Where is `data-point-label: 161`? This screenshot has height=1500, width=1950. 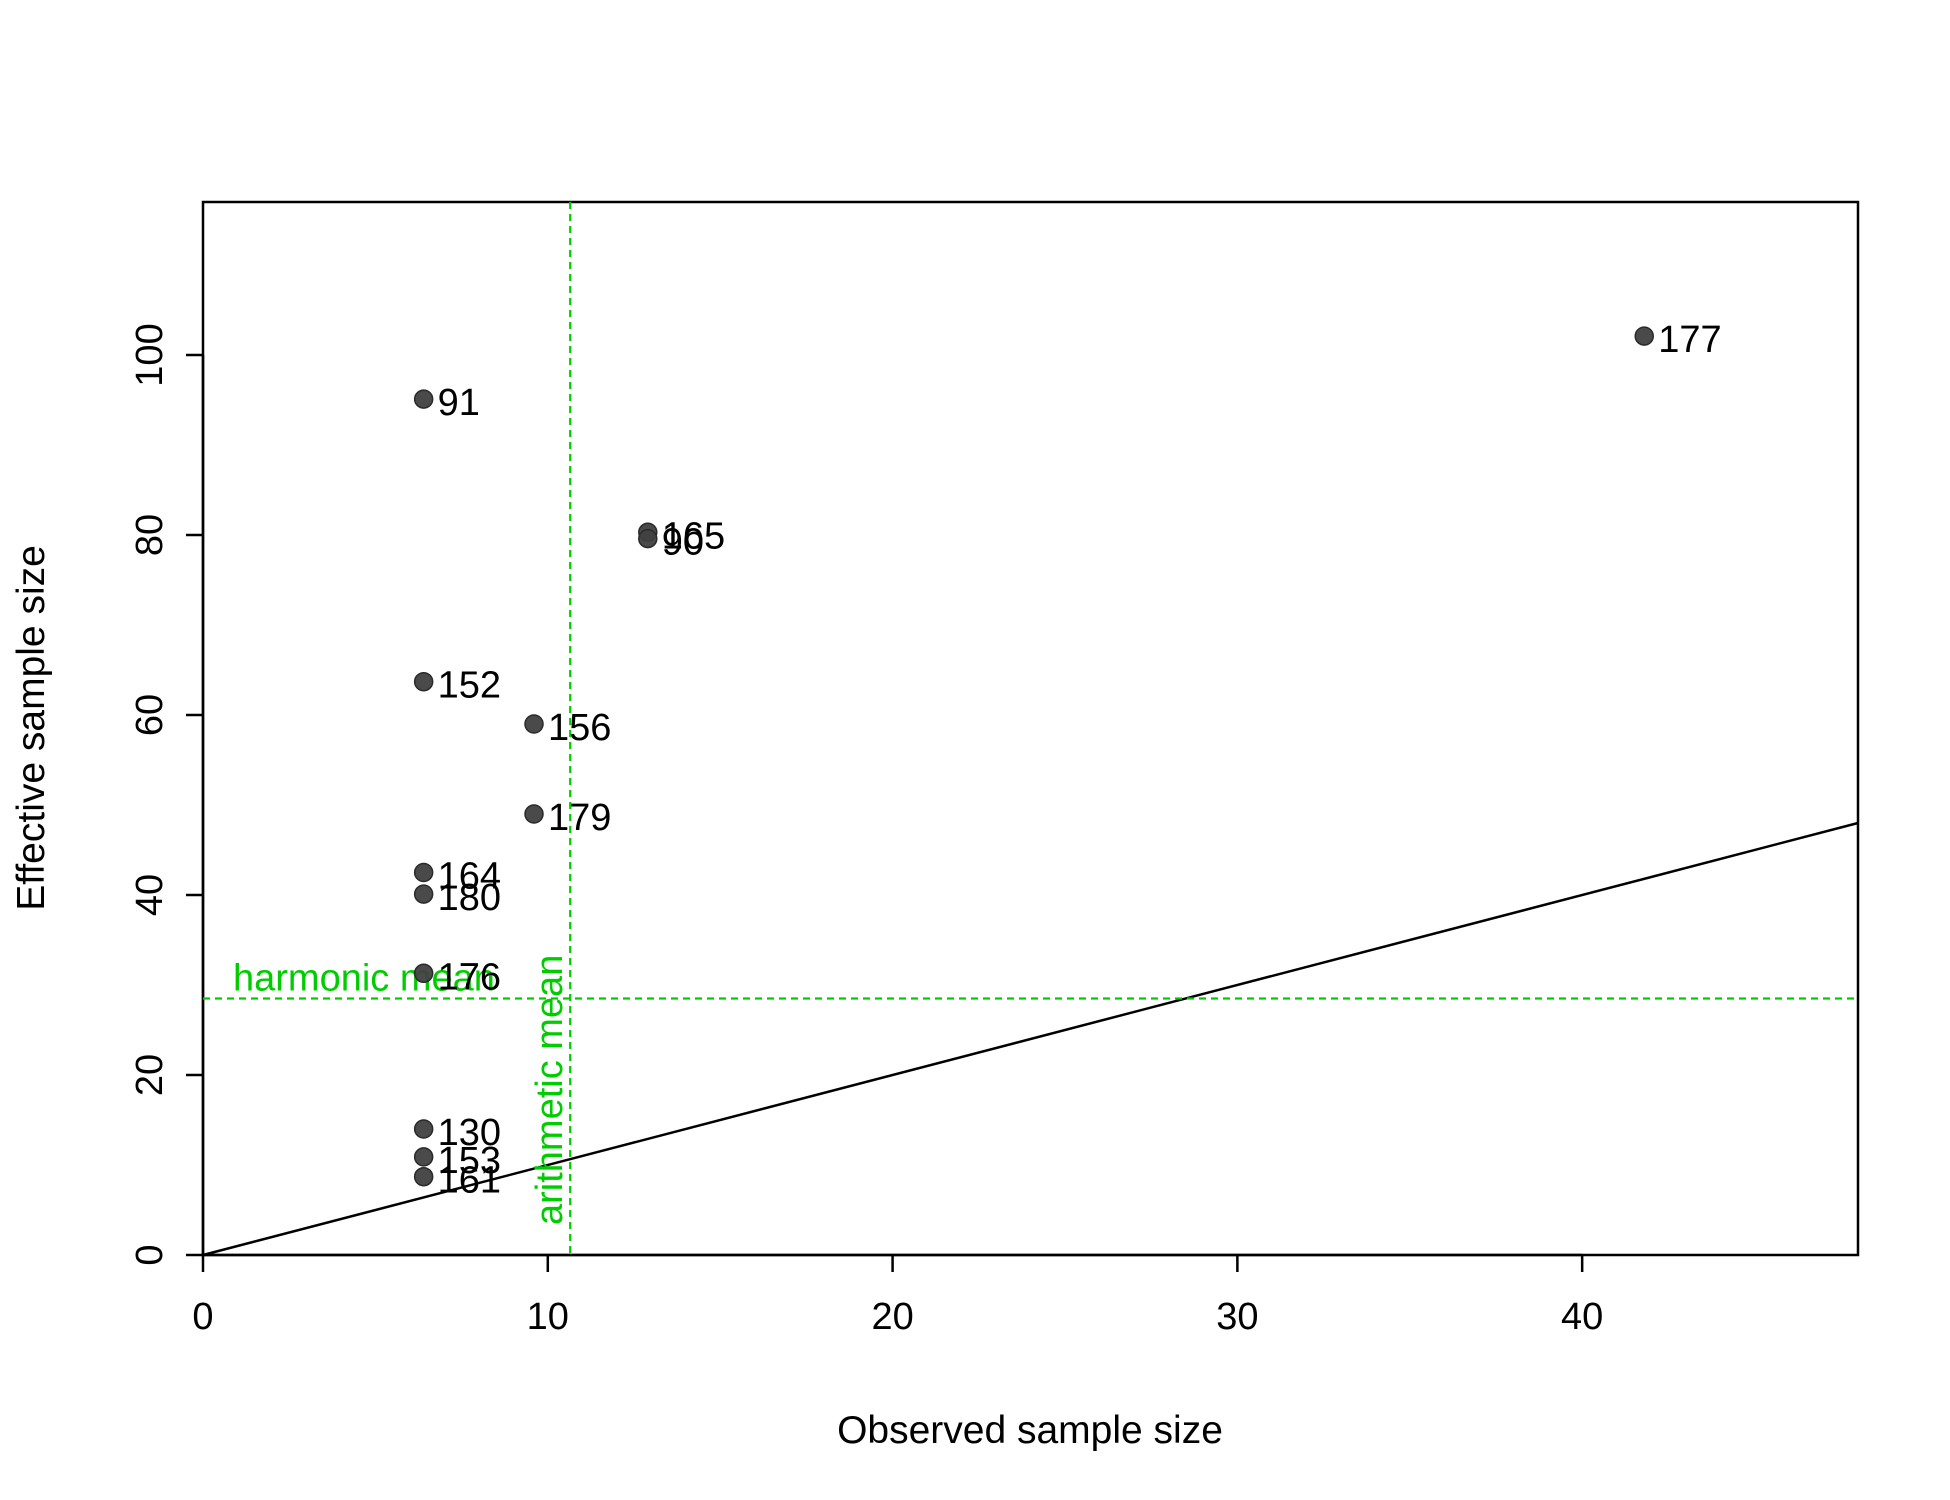 data-point-label: 161 is located at coordinates (469, 1181).